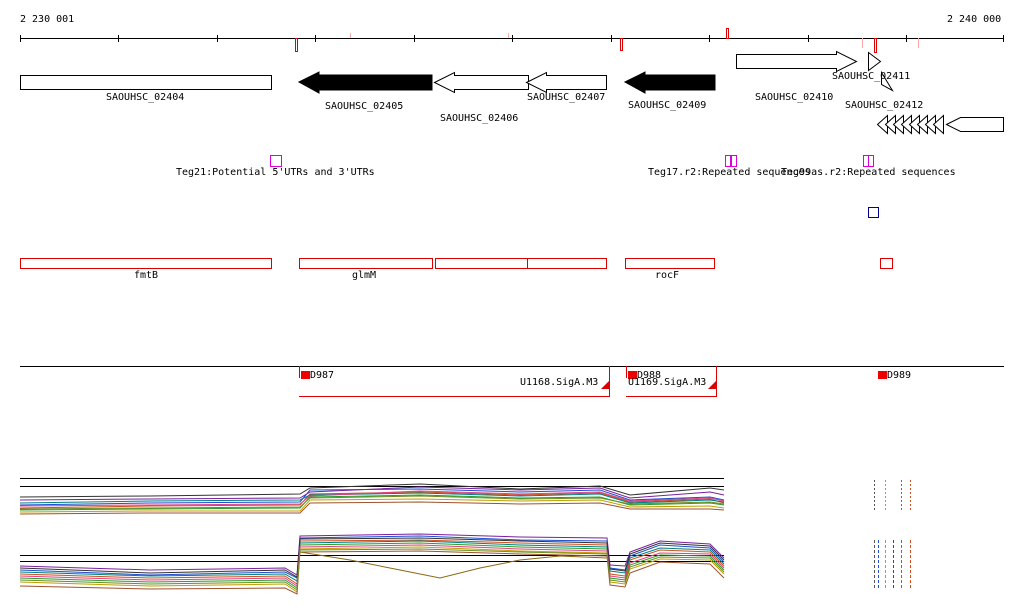 The width and height of the screenshot is (1024, 611). What do you see at coordinates (456, 263) in the screenshot?
I see `operon-track` at bounding box center [456, 263].